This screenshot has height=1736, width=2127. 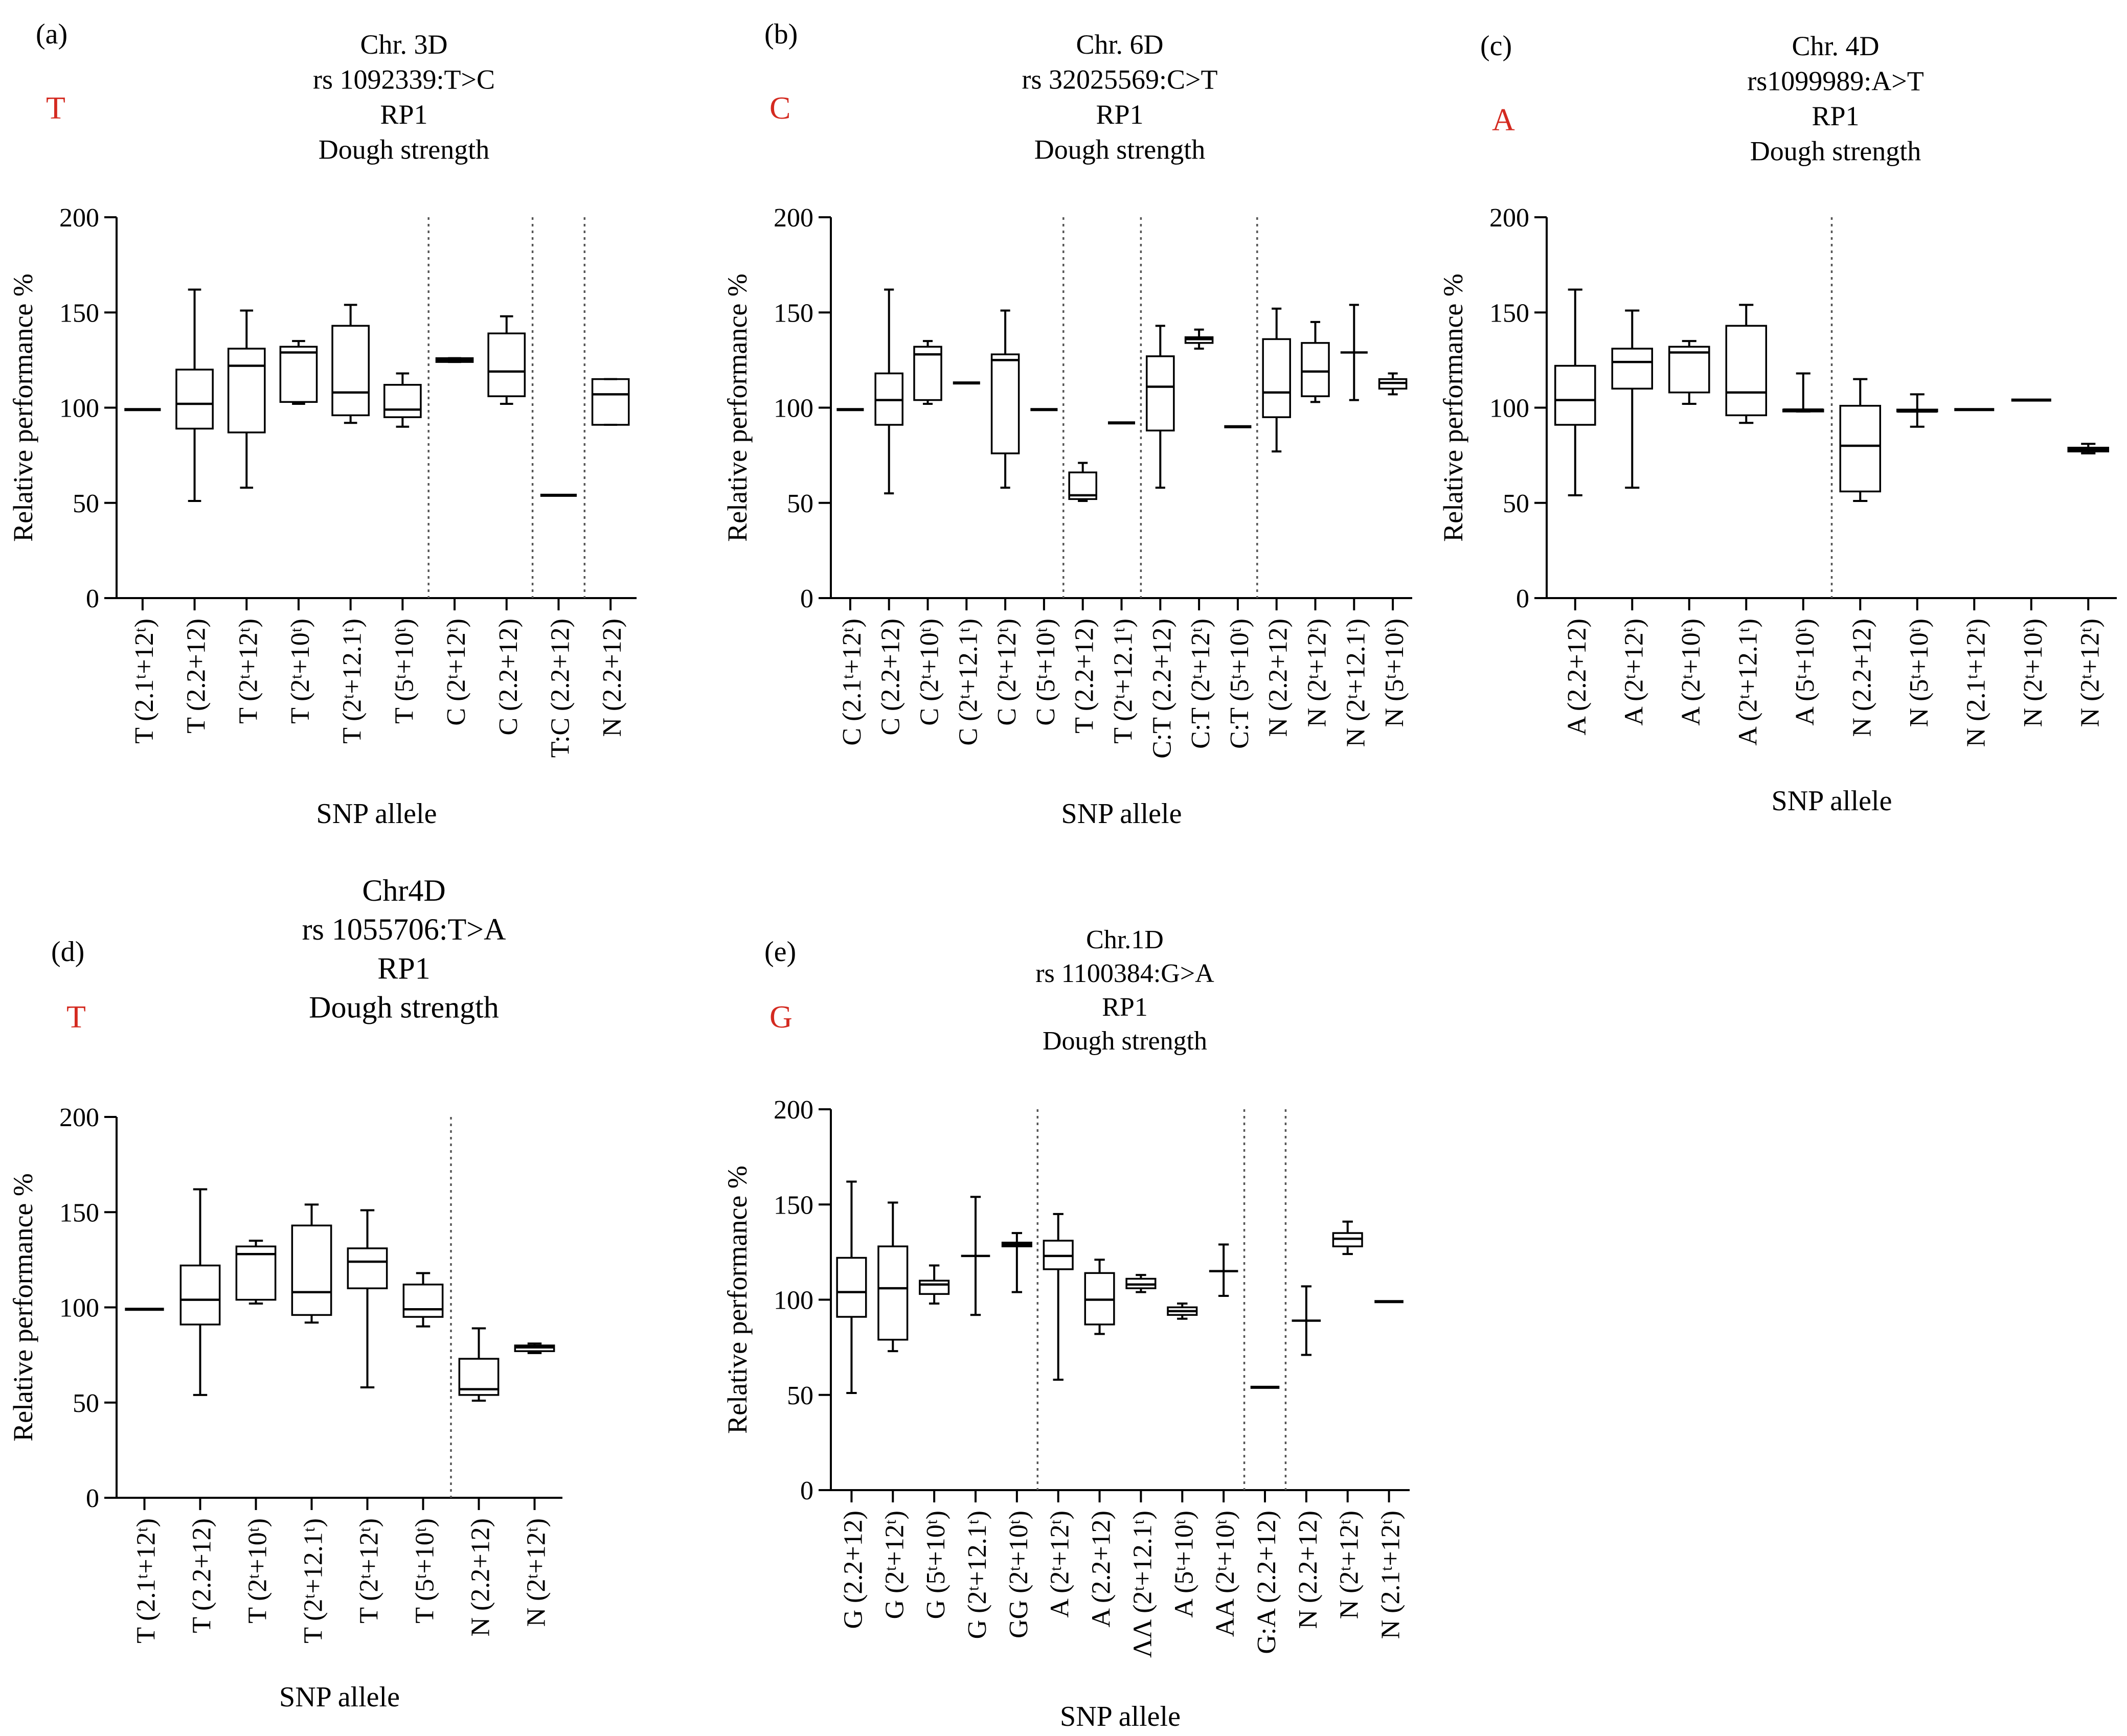 I want to click on box-12: N (2.2+12), so click(x=1277, y=522).